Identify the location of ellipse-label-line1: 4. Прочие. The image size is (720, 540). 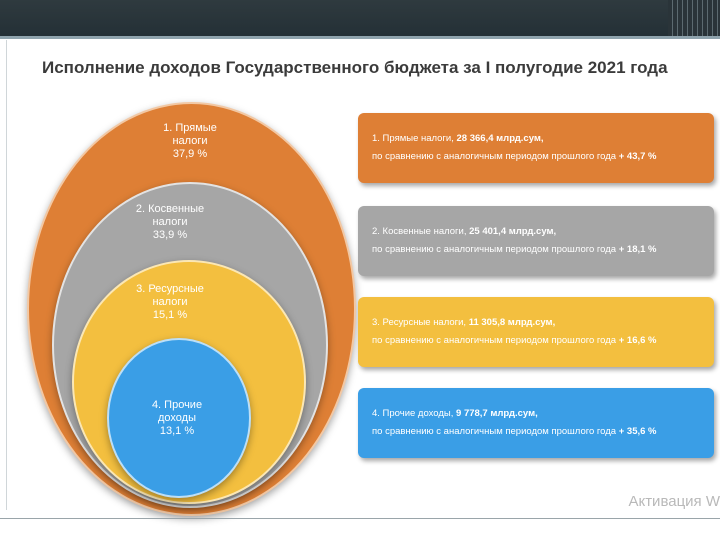
(177, 405).